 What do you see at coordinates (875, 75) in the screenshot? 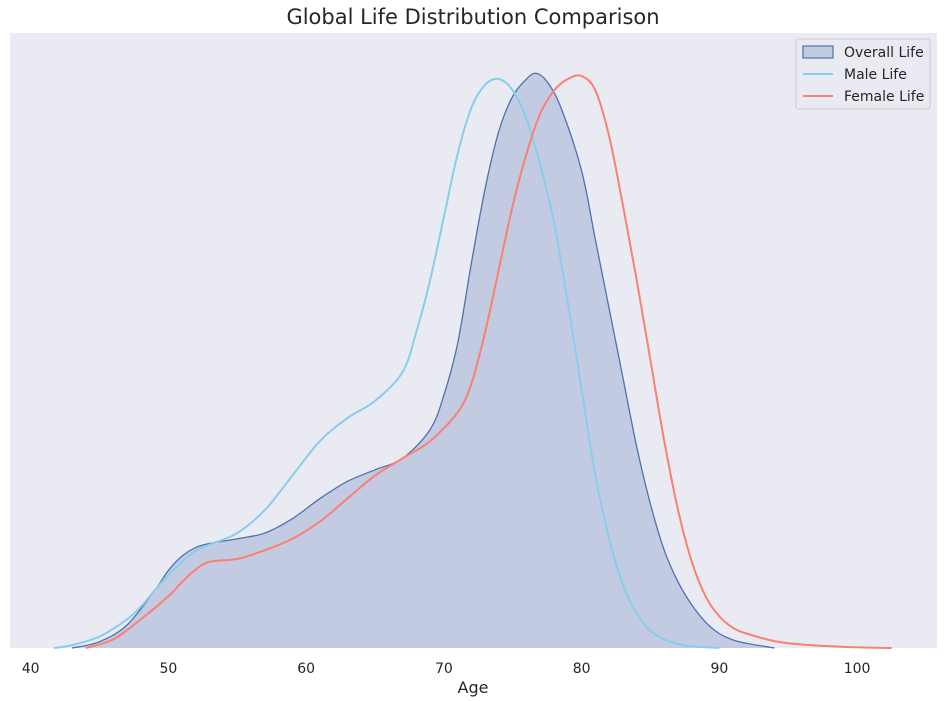
I see `legend-label-male-life: Male Life` at bounding box center [875, 75].